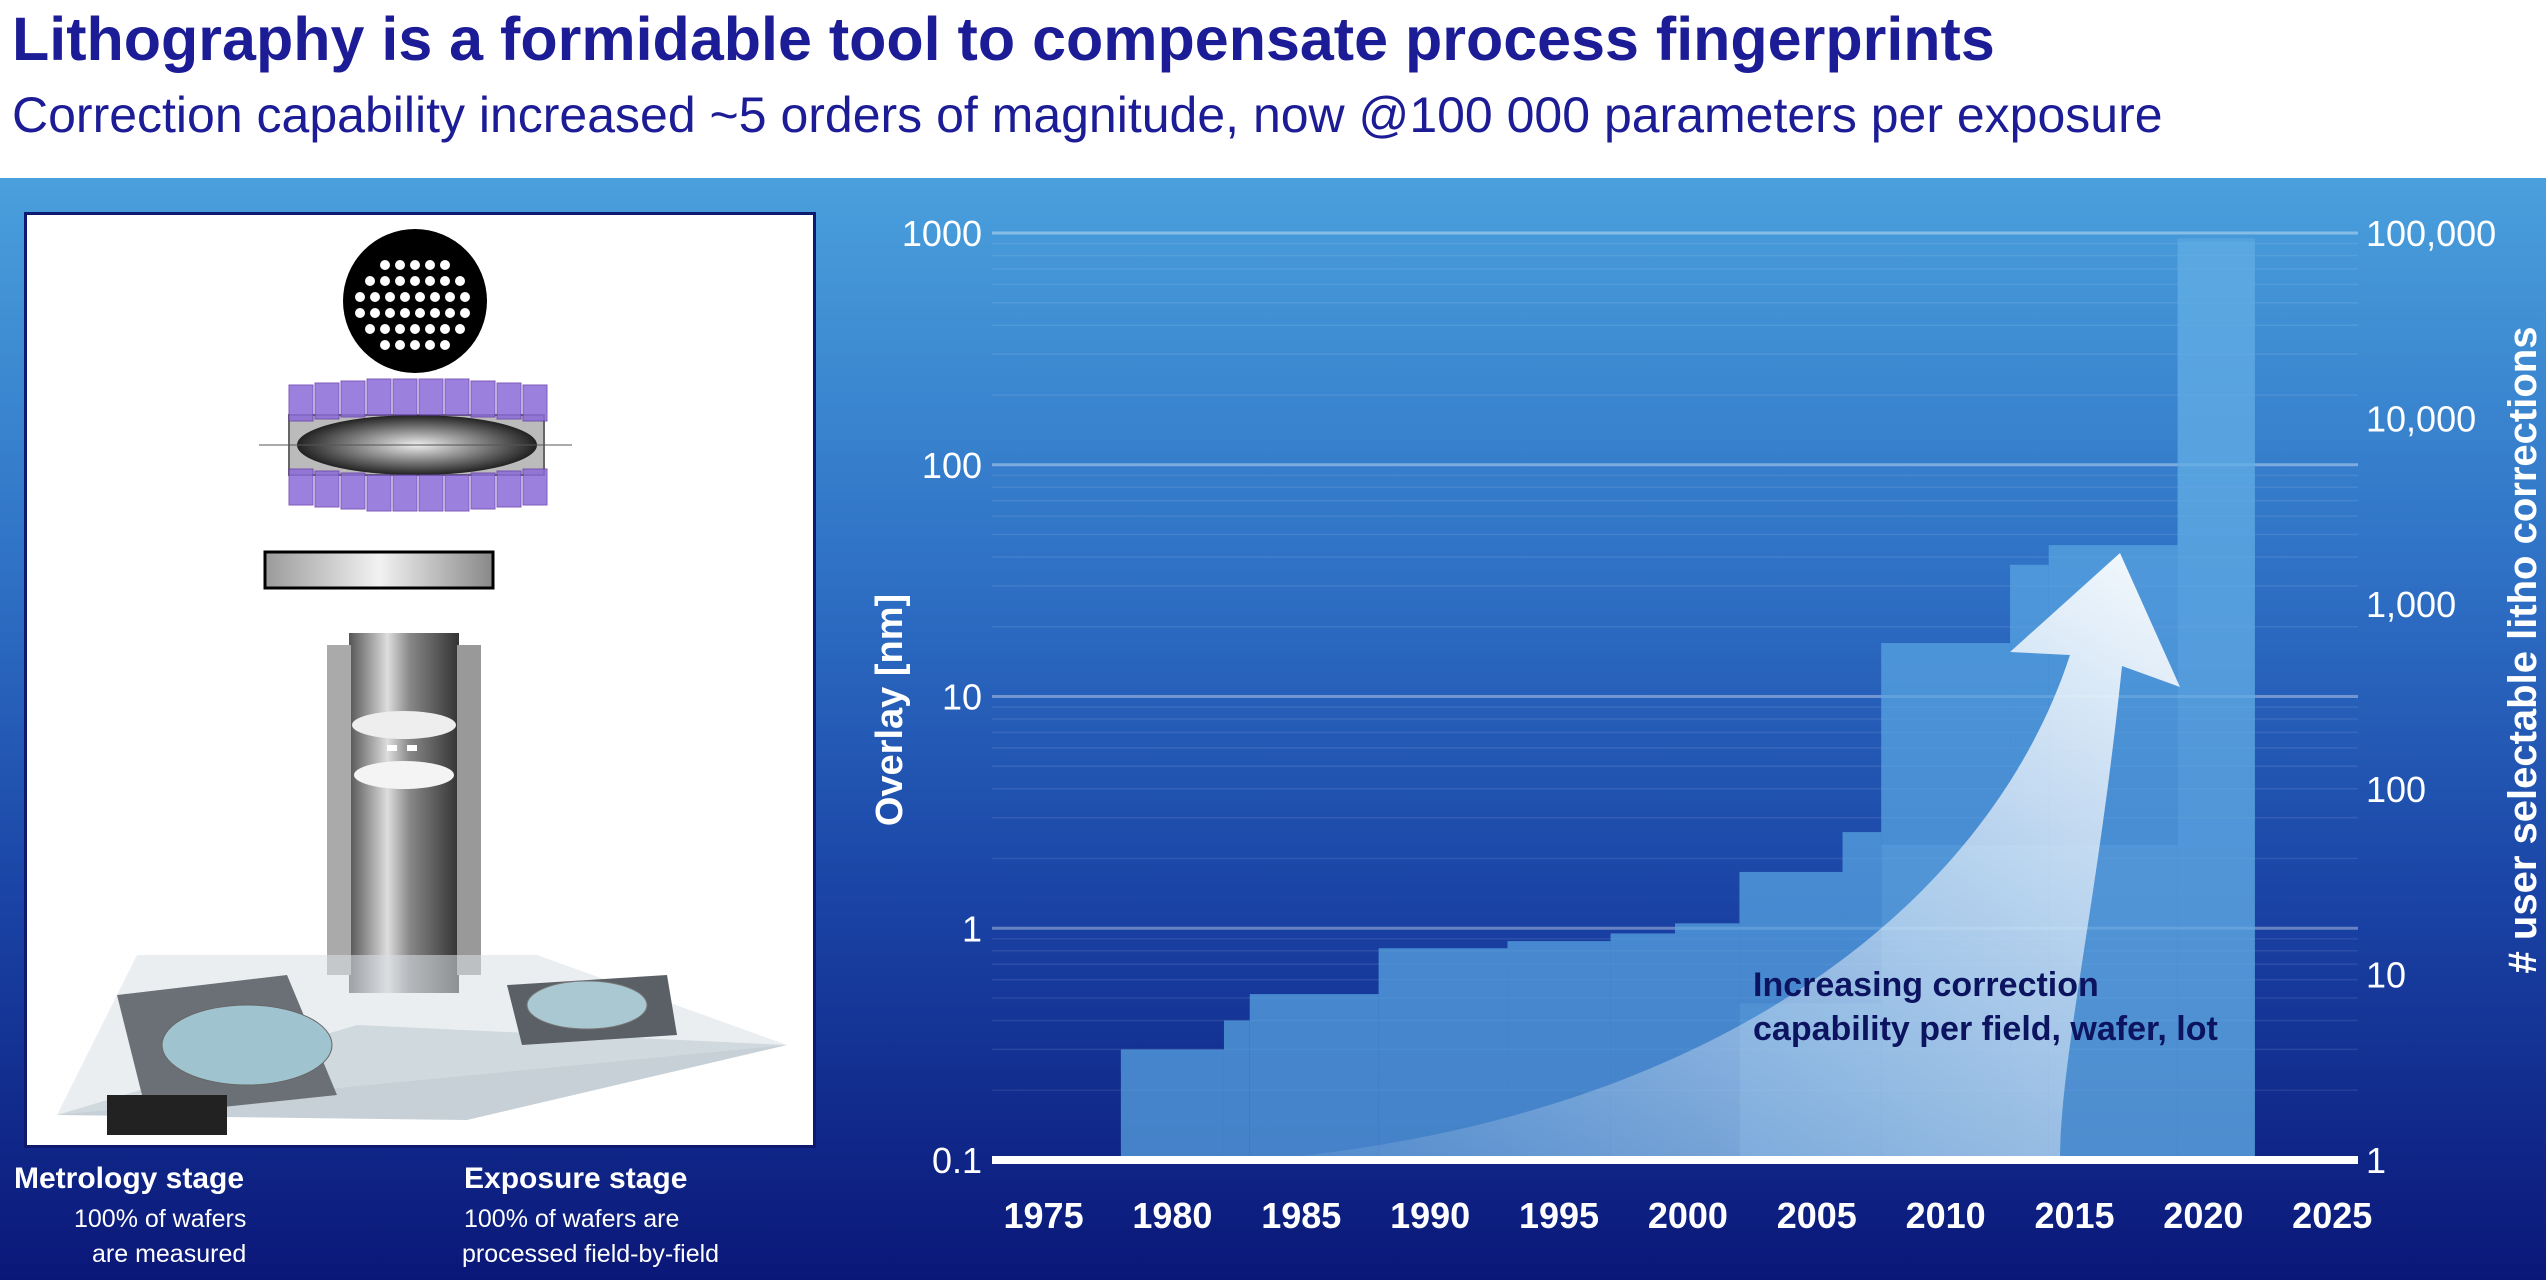 The image size is (2546, 1280). I want to click on y-tick-0.1: 0.1, so click(957, 1160).